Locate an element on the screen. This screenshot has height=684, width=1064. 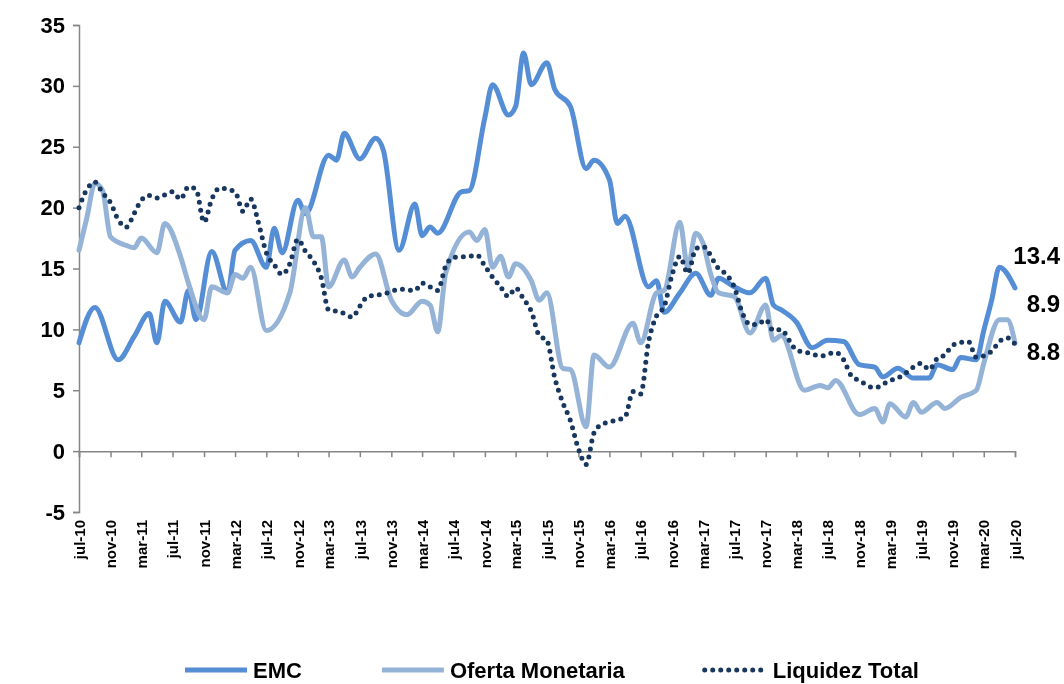
x-tick-label: nov-17 is located at coordinates (766, 544).